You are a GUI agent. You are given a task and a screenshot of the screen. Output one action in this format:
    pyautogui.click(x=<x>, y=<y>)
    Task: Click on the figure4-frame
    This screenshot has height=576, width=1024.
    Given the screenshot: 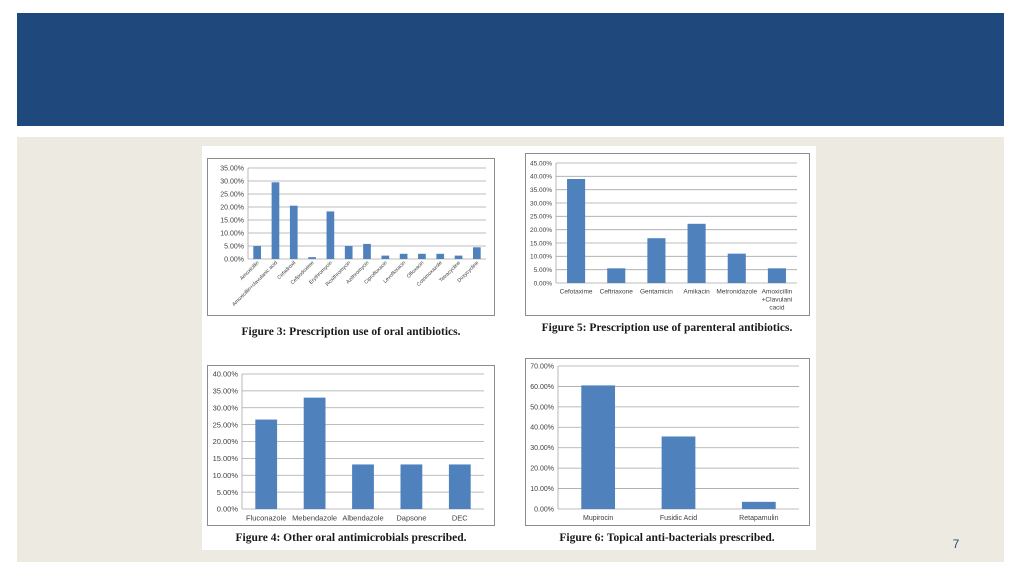 What is the action you would take?
    pyautogui.click(x=351, y=445)
    